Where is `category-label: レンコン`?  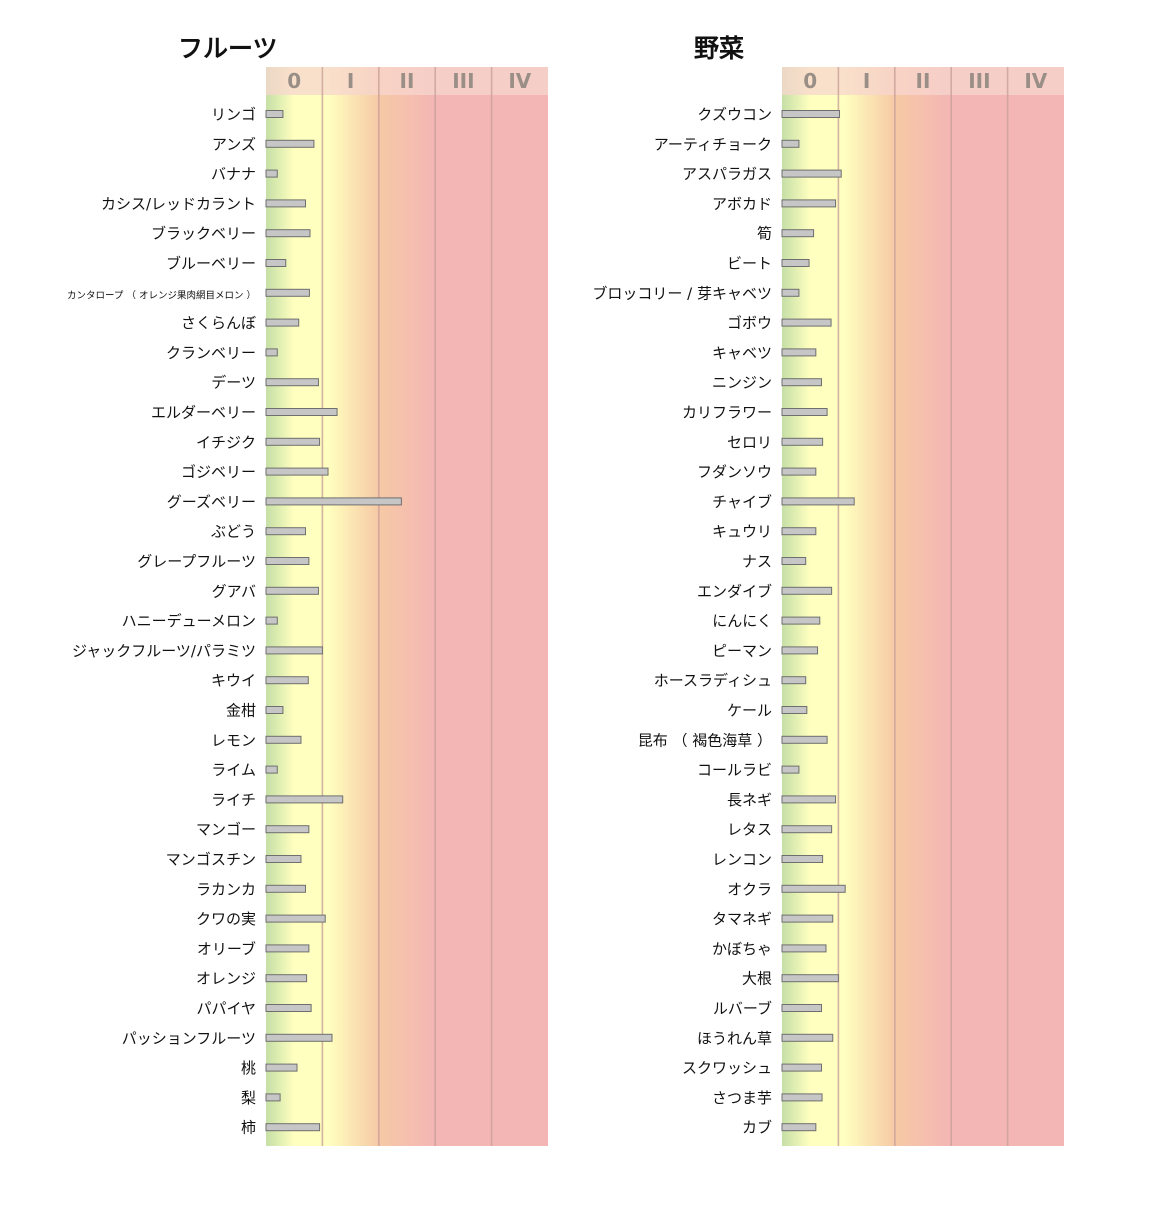 category-label: レンコン is located at coordinates (742, 860).